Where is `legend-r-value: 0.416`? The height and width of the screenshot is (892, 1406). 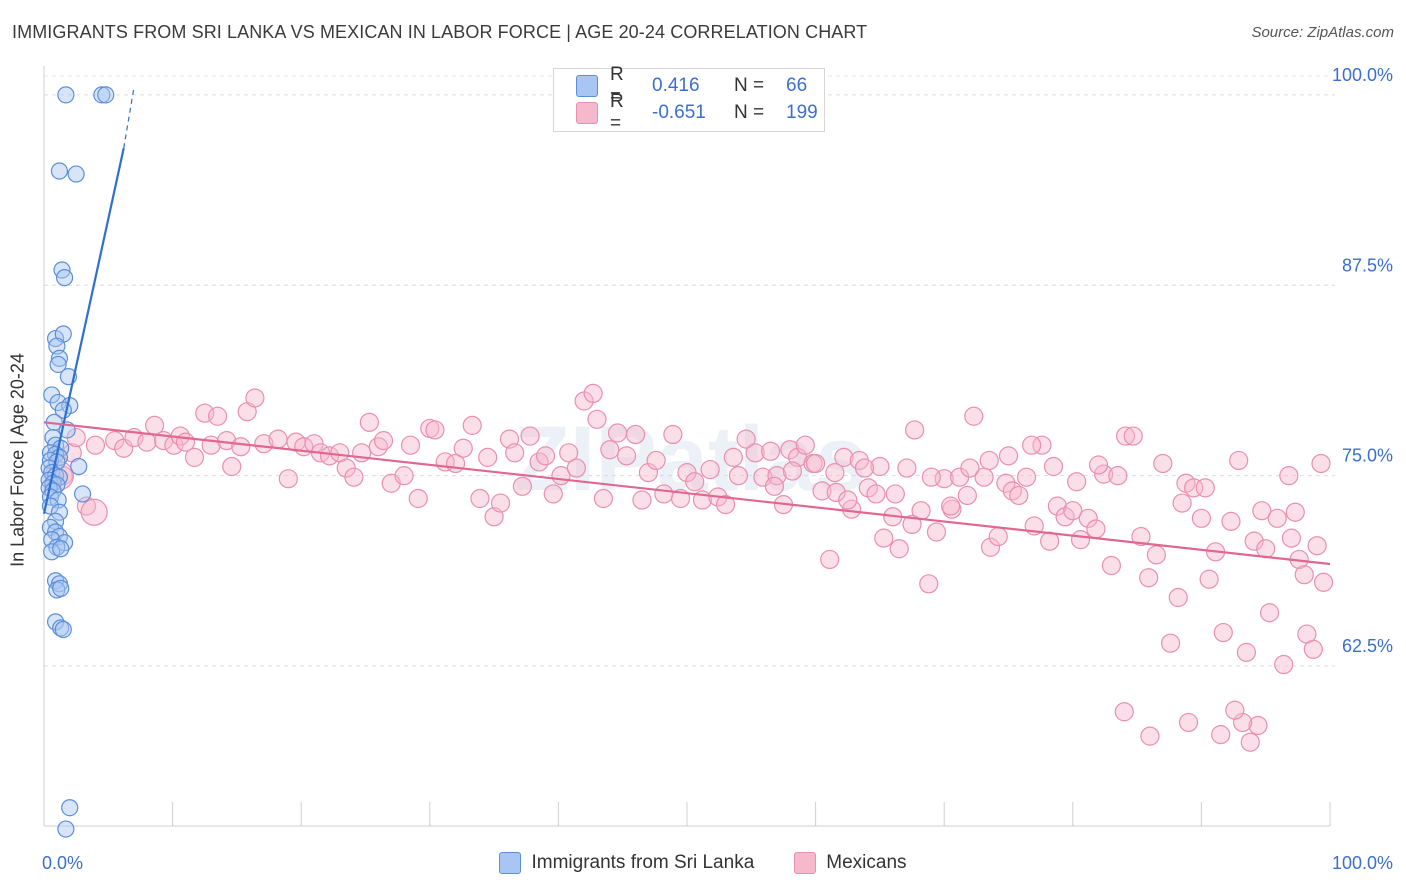
legend-r-value: 0.416 is located at coordinates (676, 85).